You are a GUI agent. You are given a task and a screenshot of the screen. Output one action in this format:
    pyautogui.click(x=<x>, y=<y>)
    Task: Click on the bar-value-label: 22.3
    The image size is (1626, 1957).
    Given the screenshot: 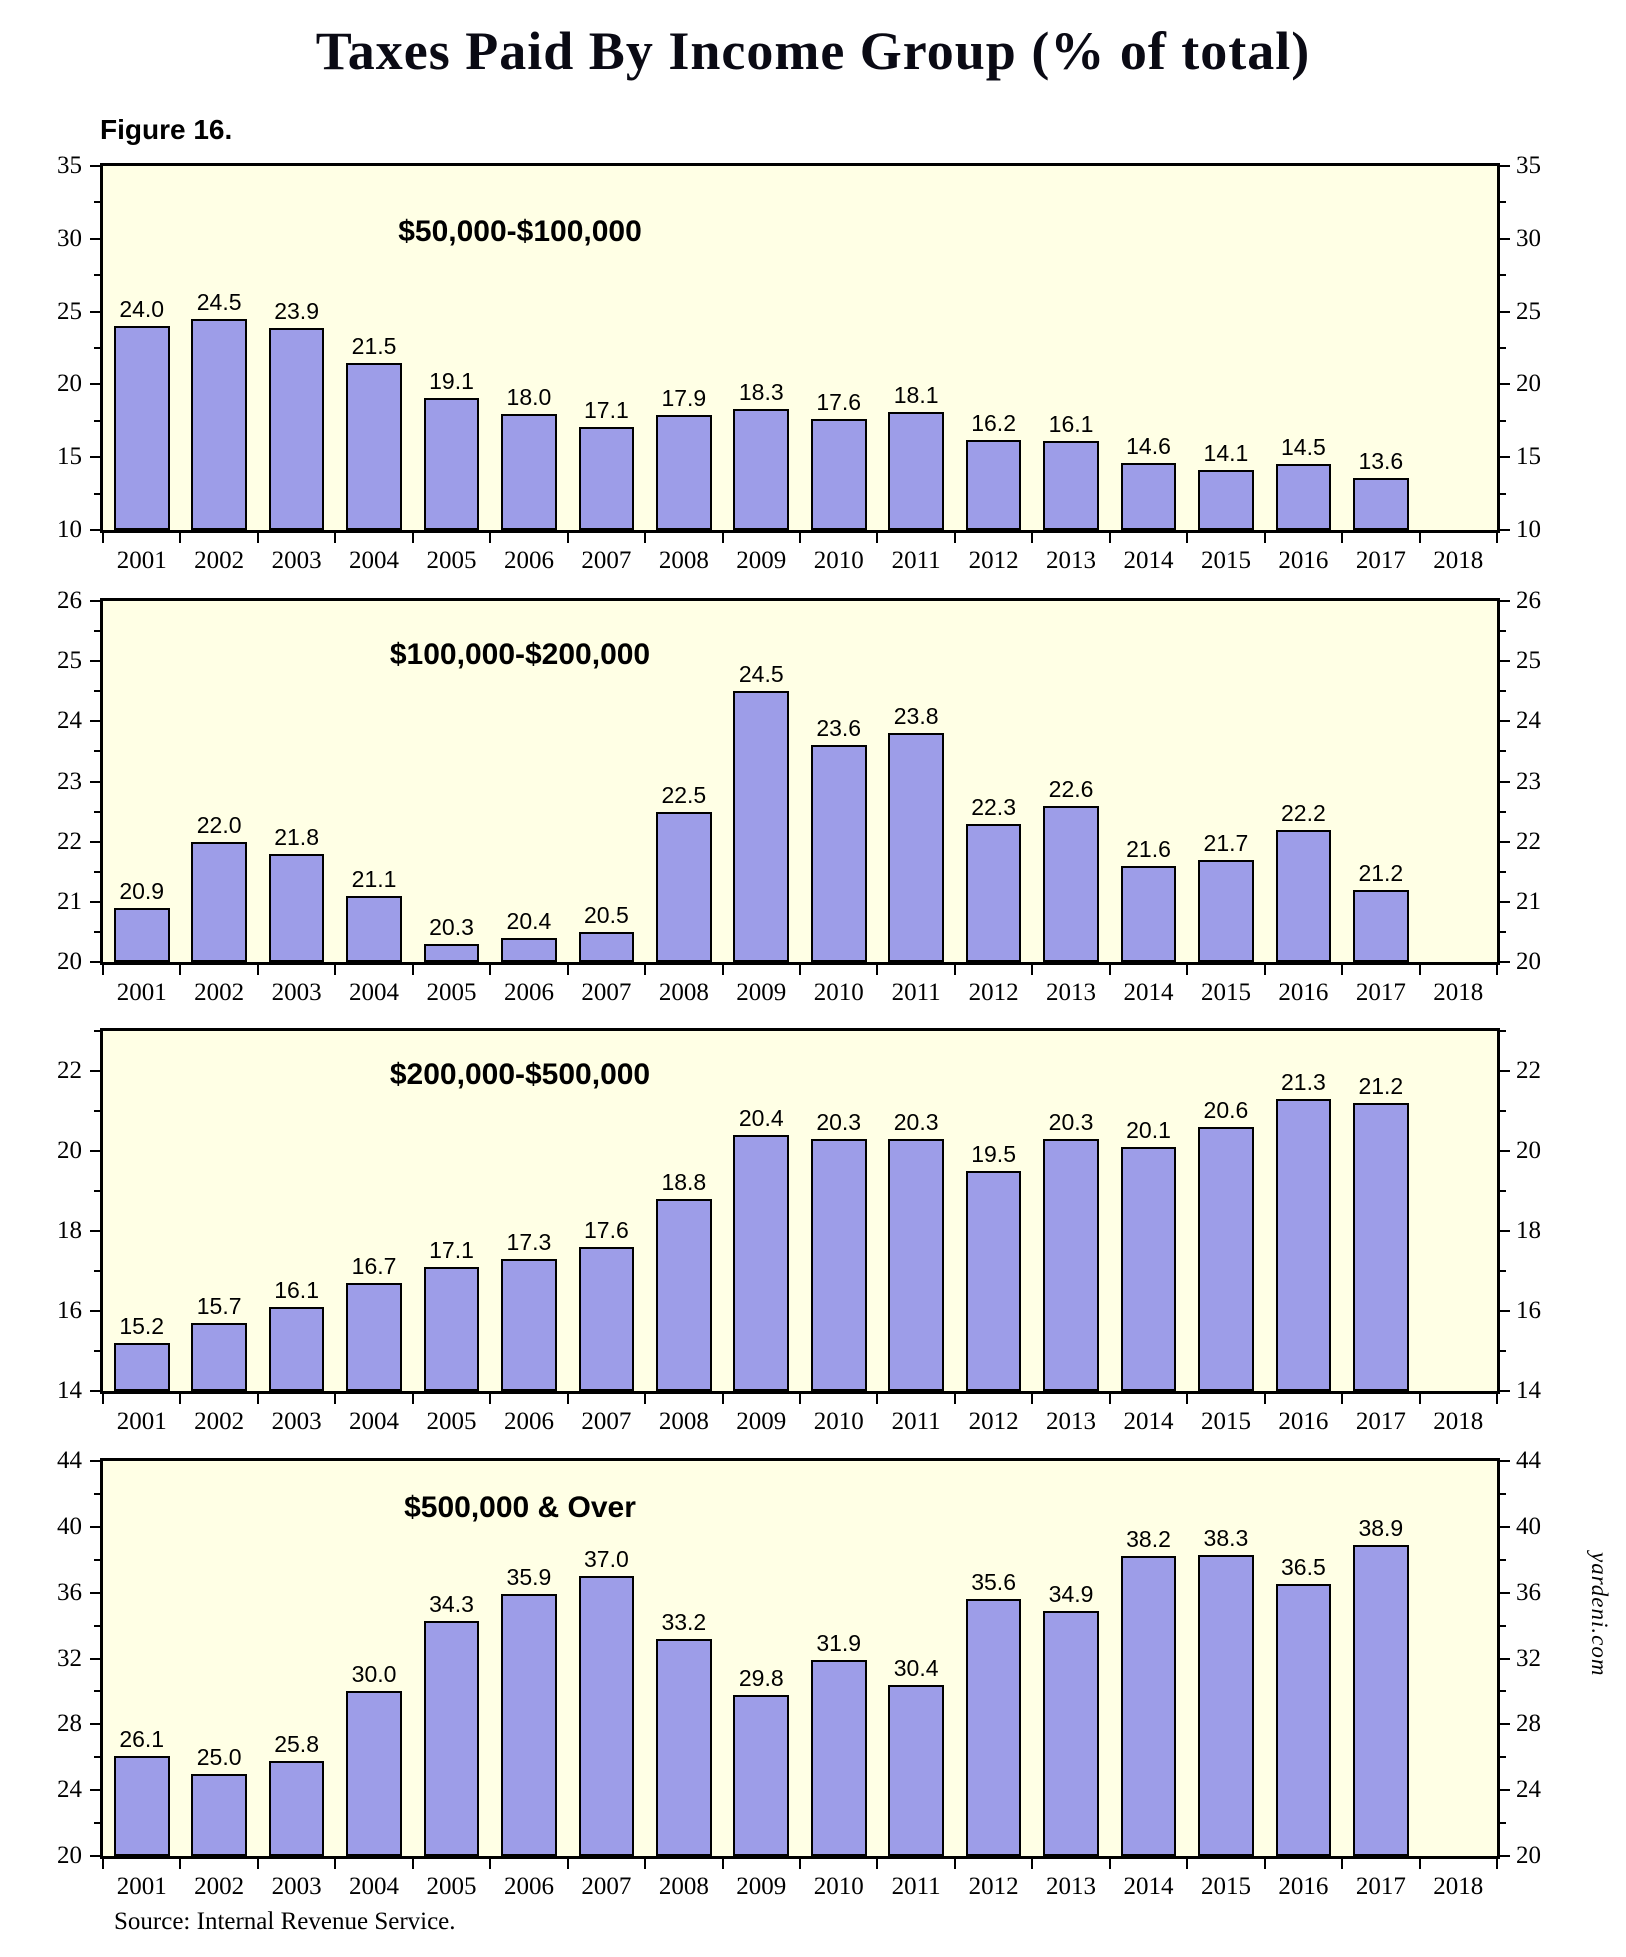 What is the action you would take?
    pyautogui.click(x=993, y=806)
    